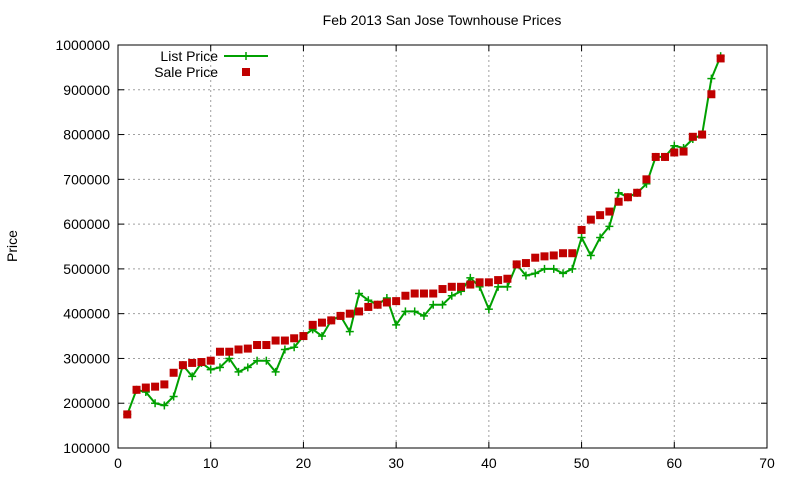 The width and height of the screenshot is (800, 480). What do you see at coordinates (396, 463) in the screenshot?
I see `x-tick-label: 30` at bounding box center [396, 463].